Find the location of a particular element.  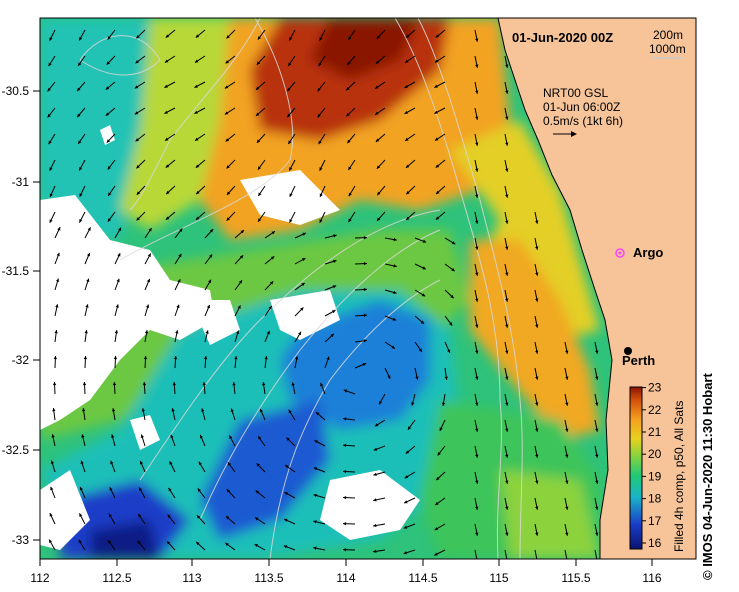

isobath-legend-200m: 200m is located at coordinates (668, 35).